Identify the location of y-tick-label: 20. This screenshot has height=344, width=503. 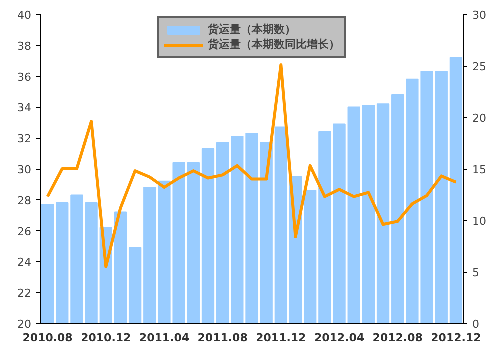
(25, 324).